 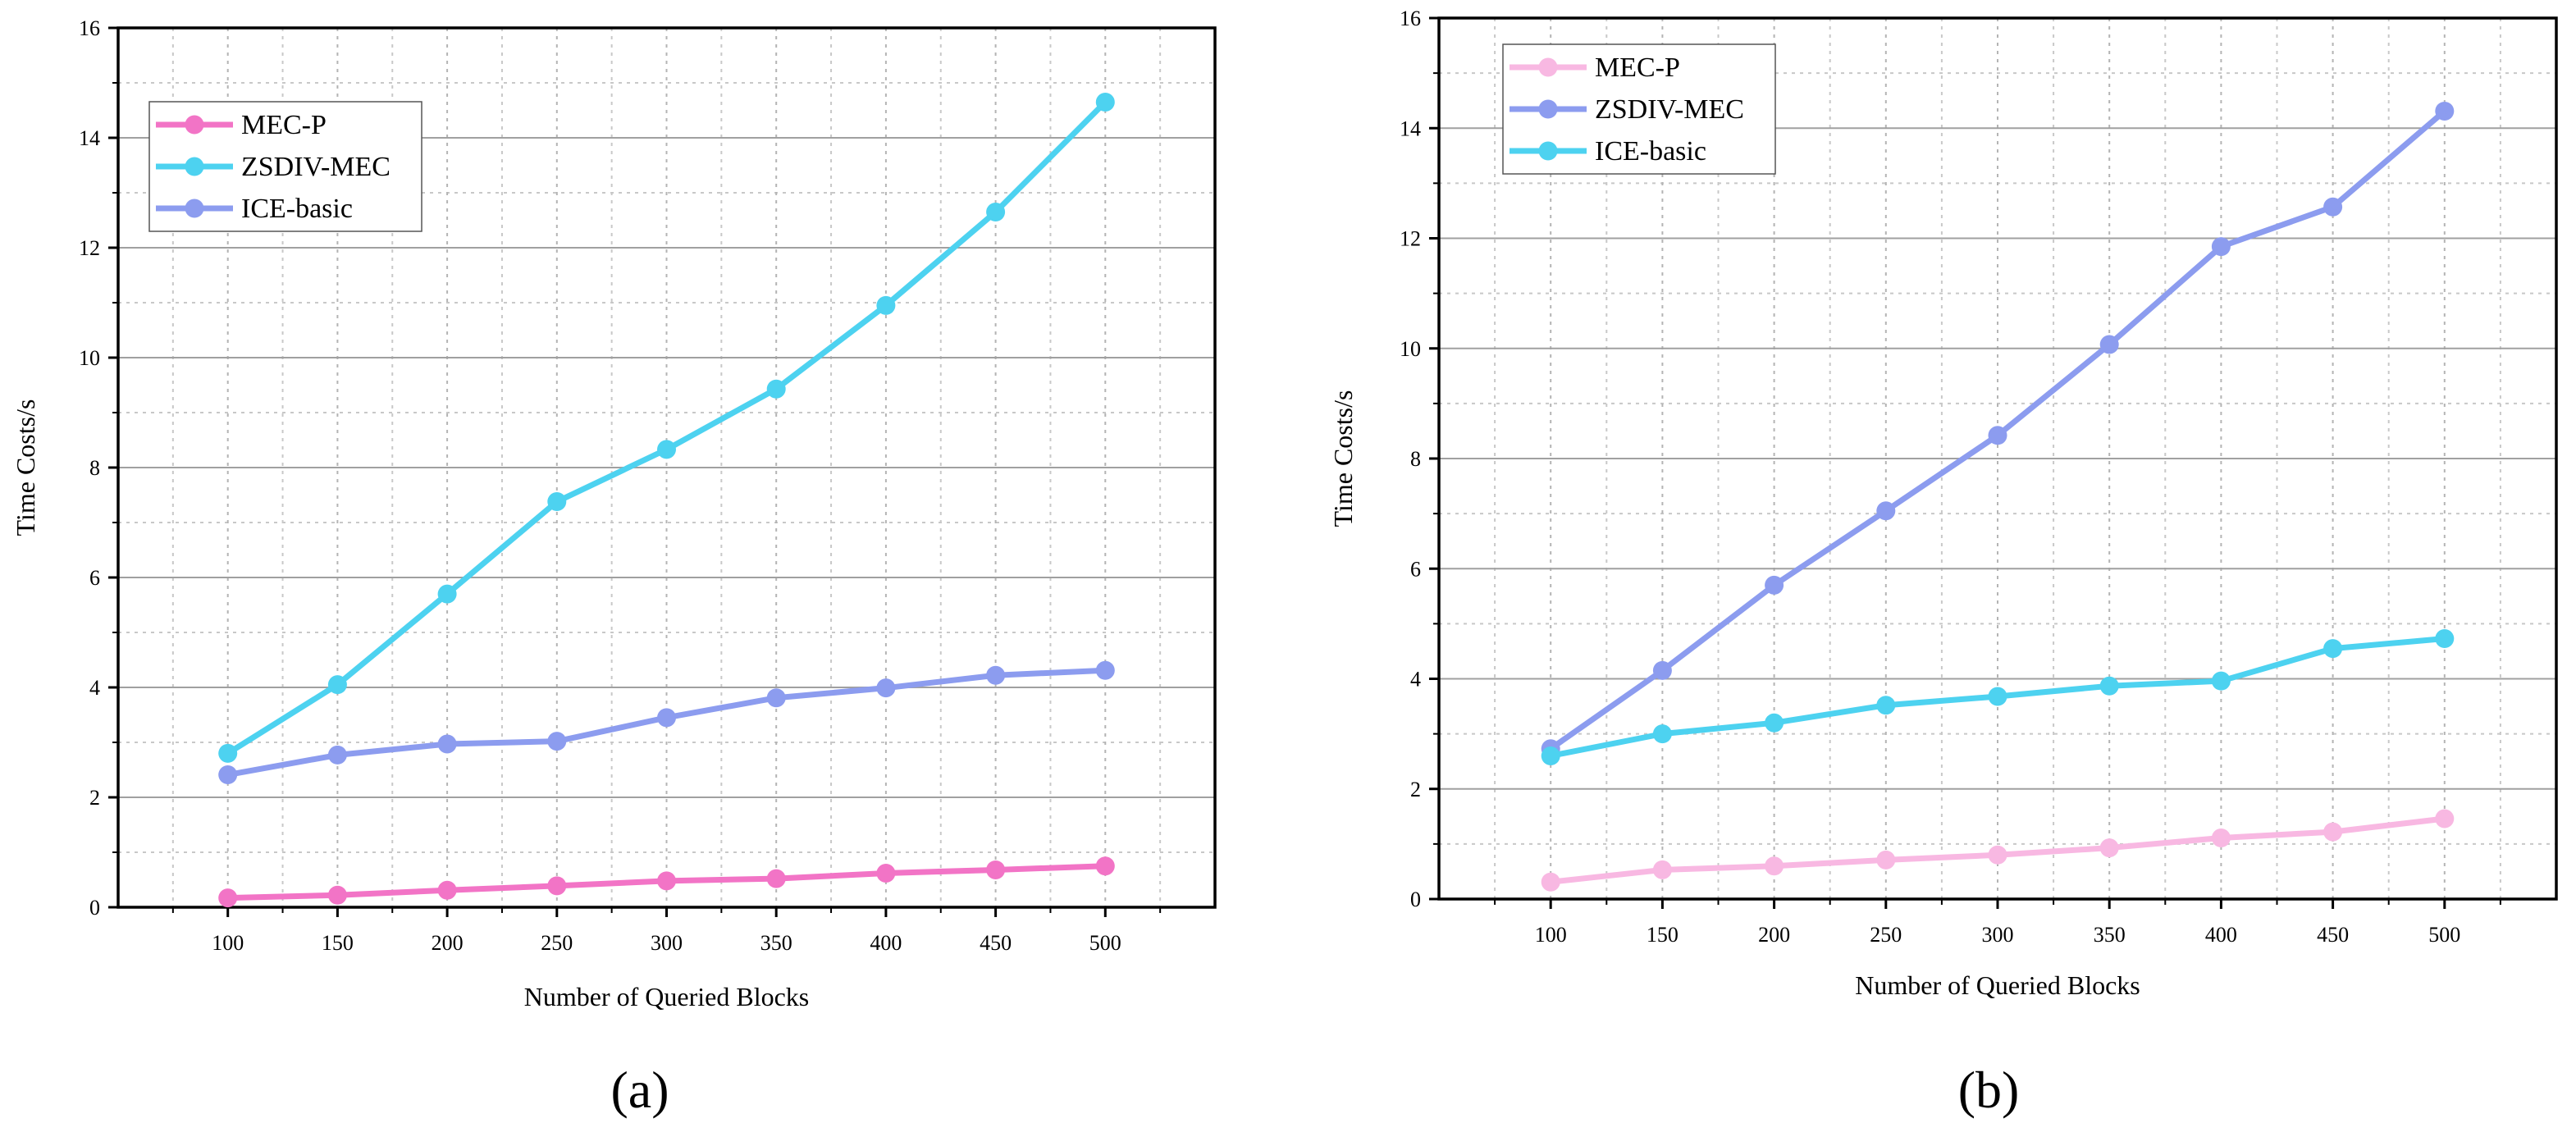 I want to click on x-tick-label: 300, so click(x=667, y=943).